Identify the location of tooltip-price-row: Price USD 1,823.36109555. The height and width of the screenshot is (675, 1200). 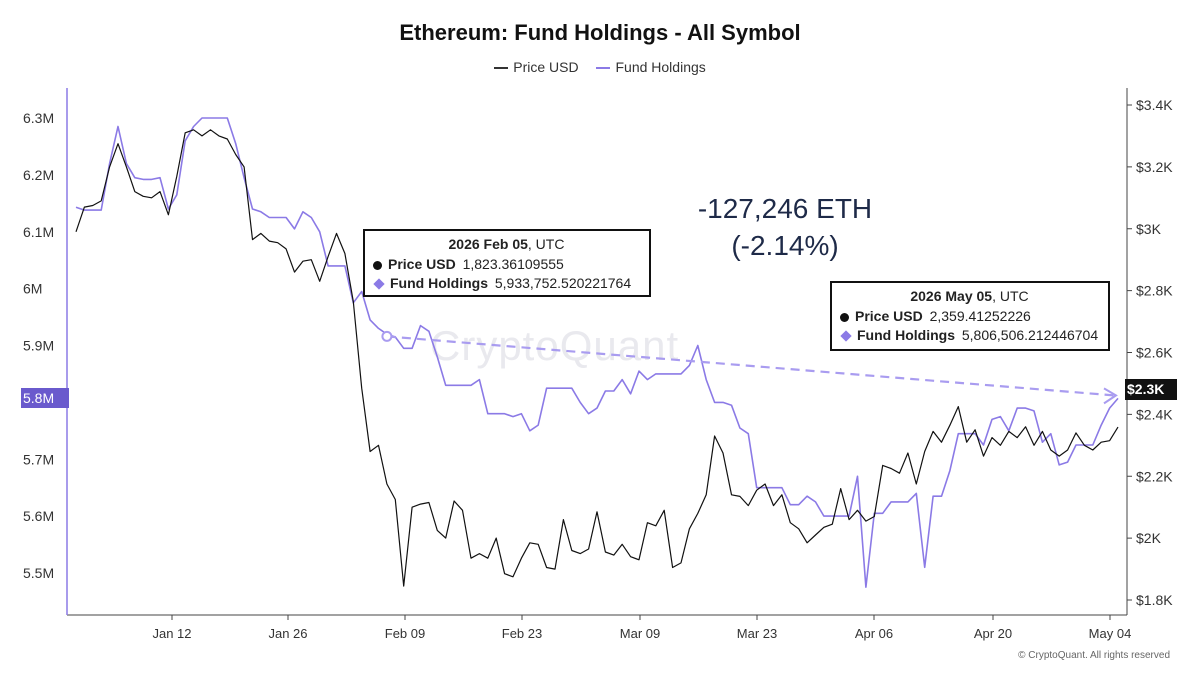
(506, 264).